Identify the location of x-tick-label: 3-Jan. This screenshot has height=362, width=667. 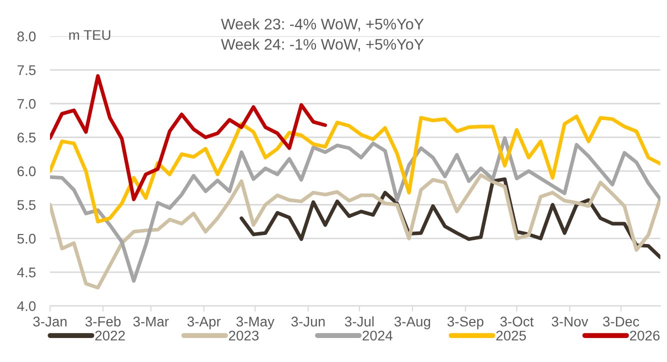
(49, 321).